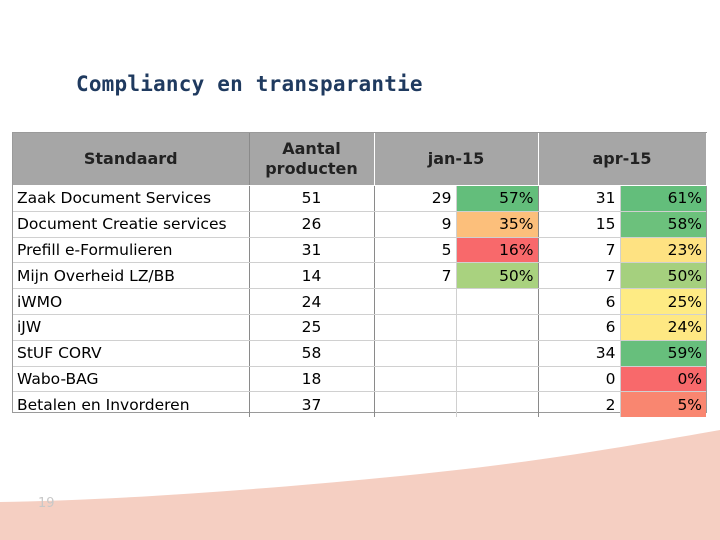  What do you see at coordinates (312, 353) in the screenshot?
I see `cell-aantal: 58` at bounding box center [312, 353].